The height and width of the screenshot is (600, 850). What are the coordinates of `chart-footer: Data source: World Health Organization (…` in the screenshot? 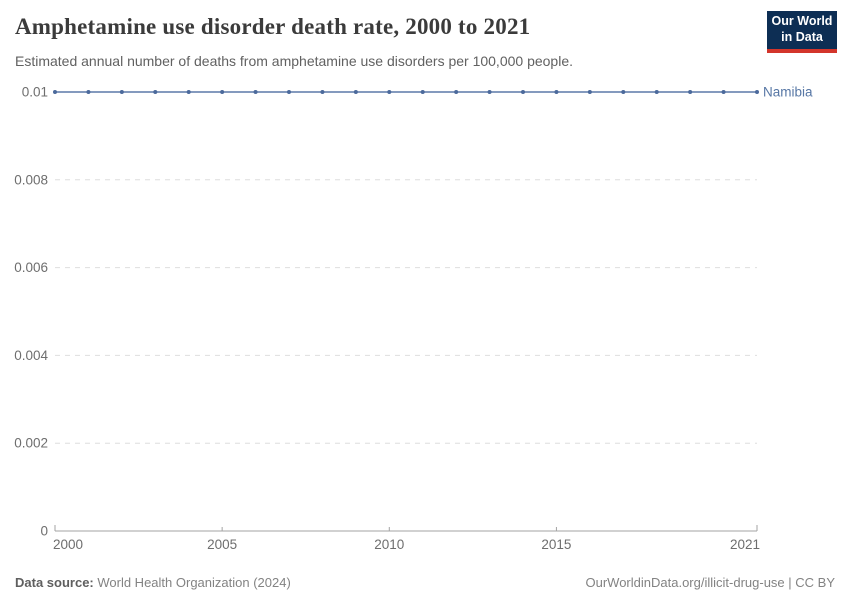 It's located at (425, 582).